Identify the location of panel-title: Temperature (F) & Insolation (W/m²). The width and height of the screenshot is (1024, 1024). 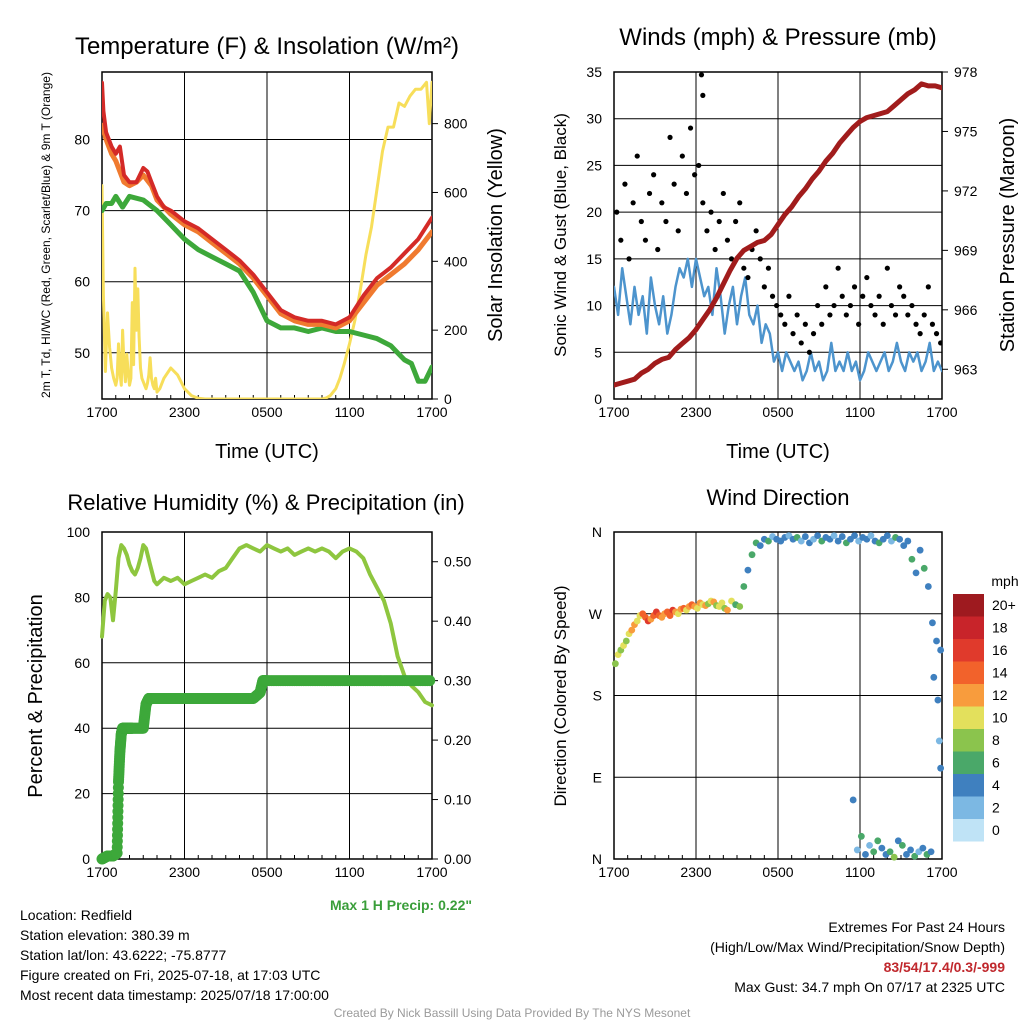
(267, 46).